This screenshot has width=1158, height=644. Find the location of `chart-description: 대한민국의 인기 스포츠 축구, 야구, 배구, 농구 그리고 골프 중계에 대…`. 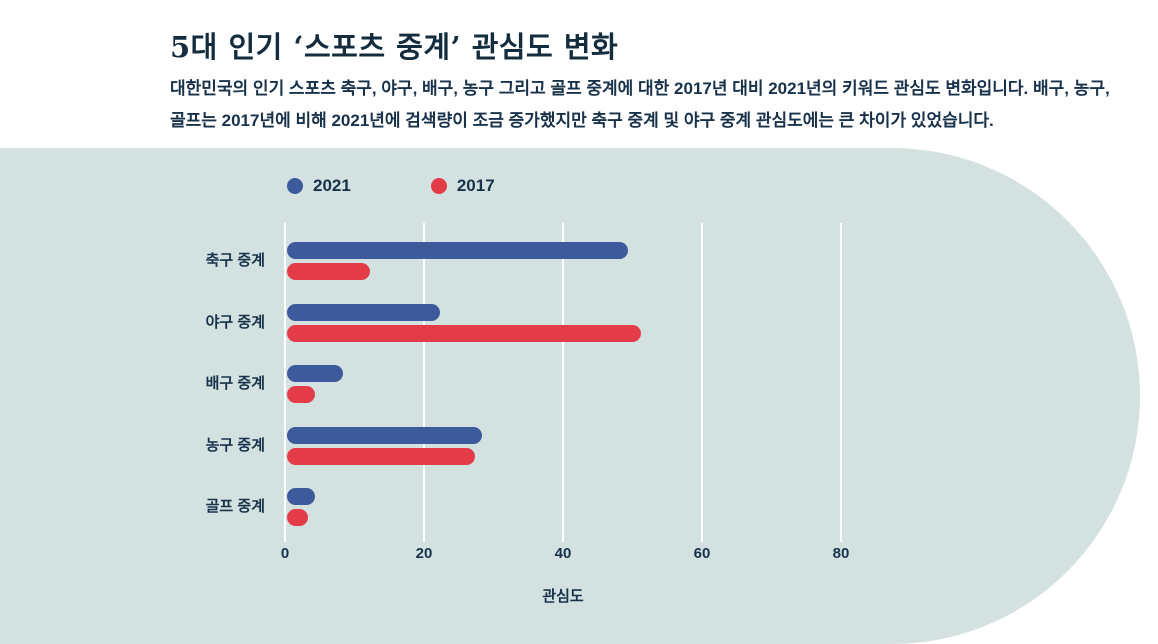

chart-description: 대한민국의 인기 스포츠 축구, 야구, 배구, 농구 그리고 골프 중계에 대… is located at coordinates (640, 104).